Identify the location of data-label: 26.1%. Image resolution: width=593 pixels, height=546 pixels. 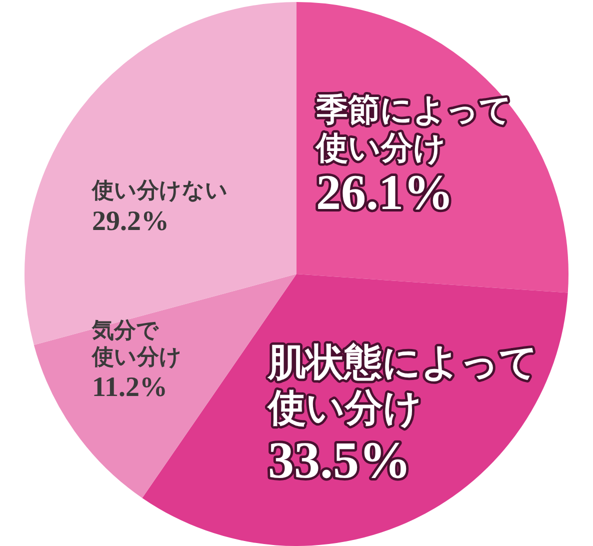
(385, 192).